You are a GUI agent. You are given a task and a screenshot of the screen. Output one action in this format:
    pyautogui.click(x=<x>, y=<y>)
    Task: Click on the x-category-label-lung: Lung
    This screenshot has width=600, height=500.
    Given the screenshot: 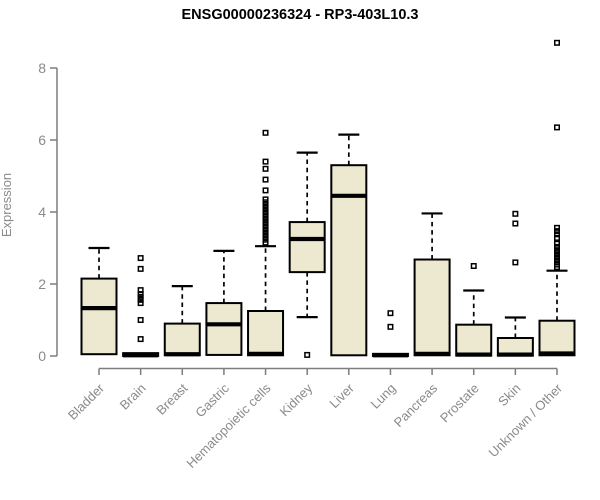 What is the action you would take?
    pyautogui.click(x=383, y=396)
    